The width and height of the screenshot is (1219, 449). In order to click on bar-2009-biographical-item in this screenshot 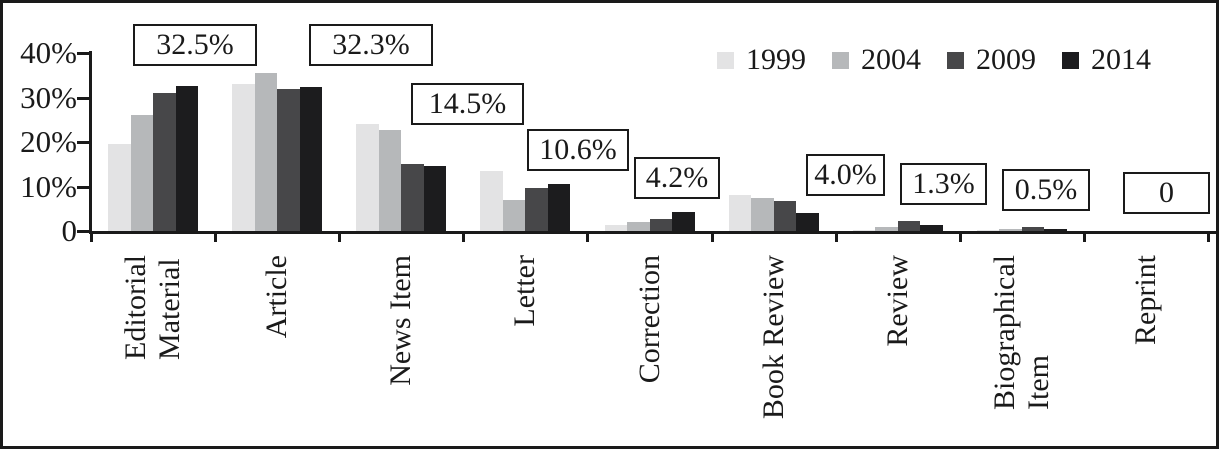, I will do `click(1033, 228)`.